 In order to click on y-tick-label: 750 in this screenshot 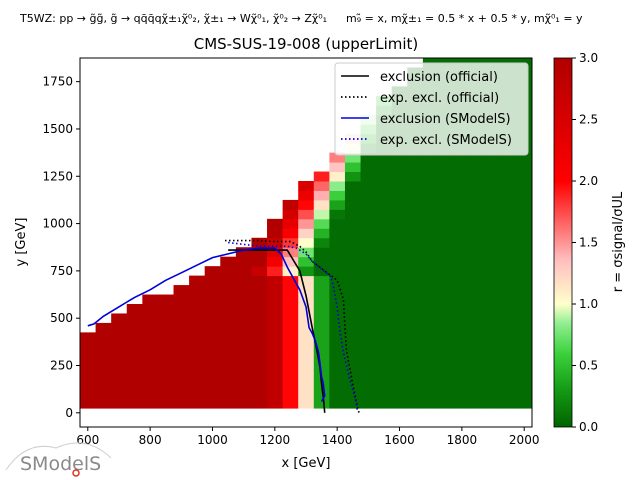, I will do `click(61, 271)`.